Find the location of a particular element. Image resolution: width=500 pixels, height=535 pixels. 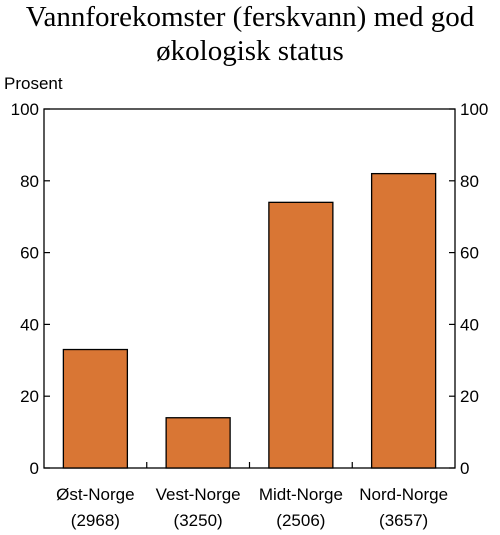

y-tick-label-right: 100 is located at coordinates (474, 109).